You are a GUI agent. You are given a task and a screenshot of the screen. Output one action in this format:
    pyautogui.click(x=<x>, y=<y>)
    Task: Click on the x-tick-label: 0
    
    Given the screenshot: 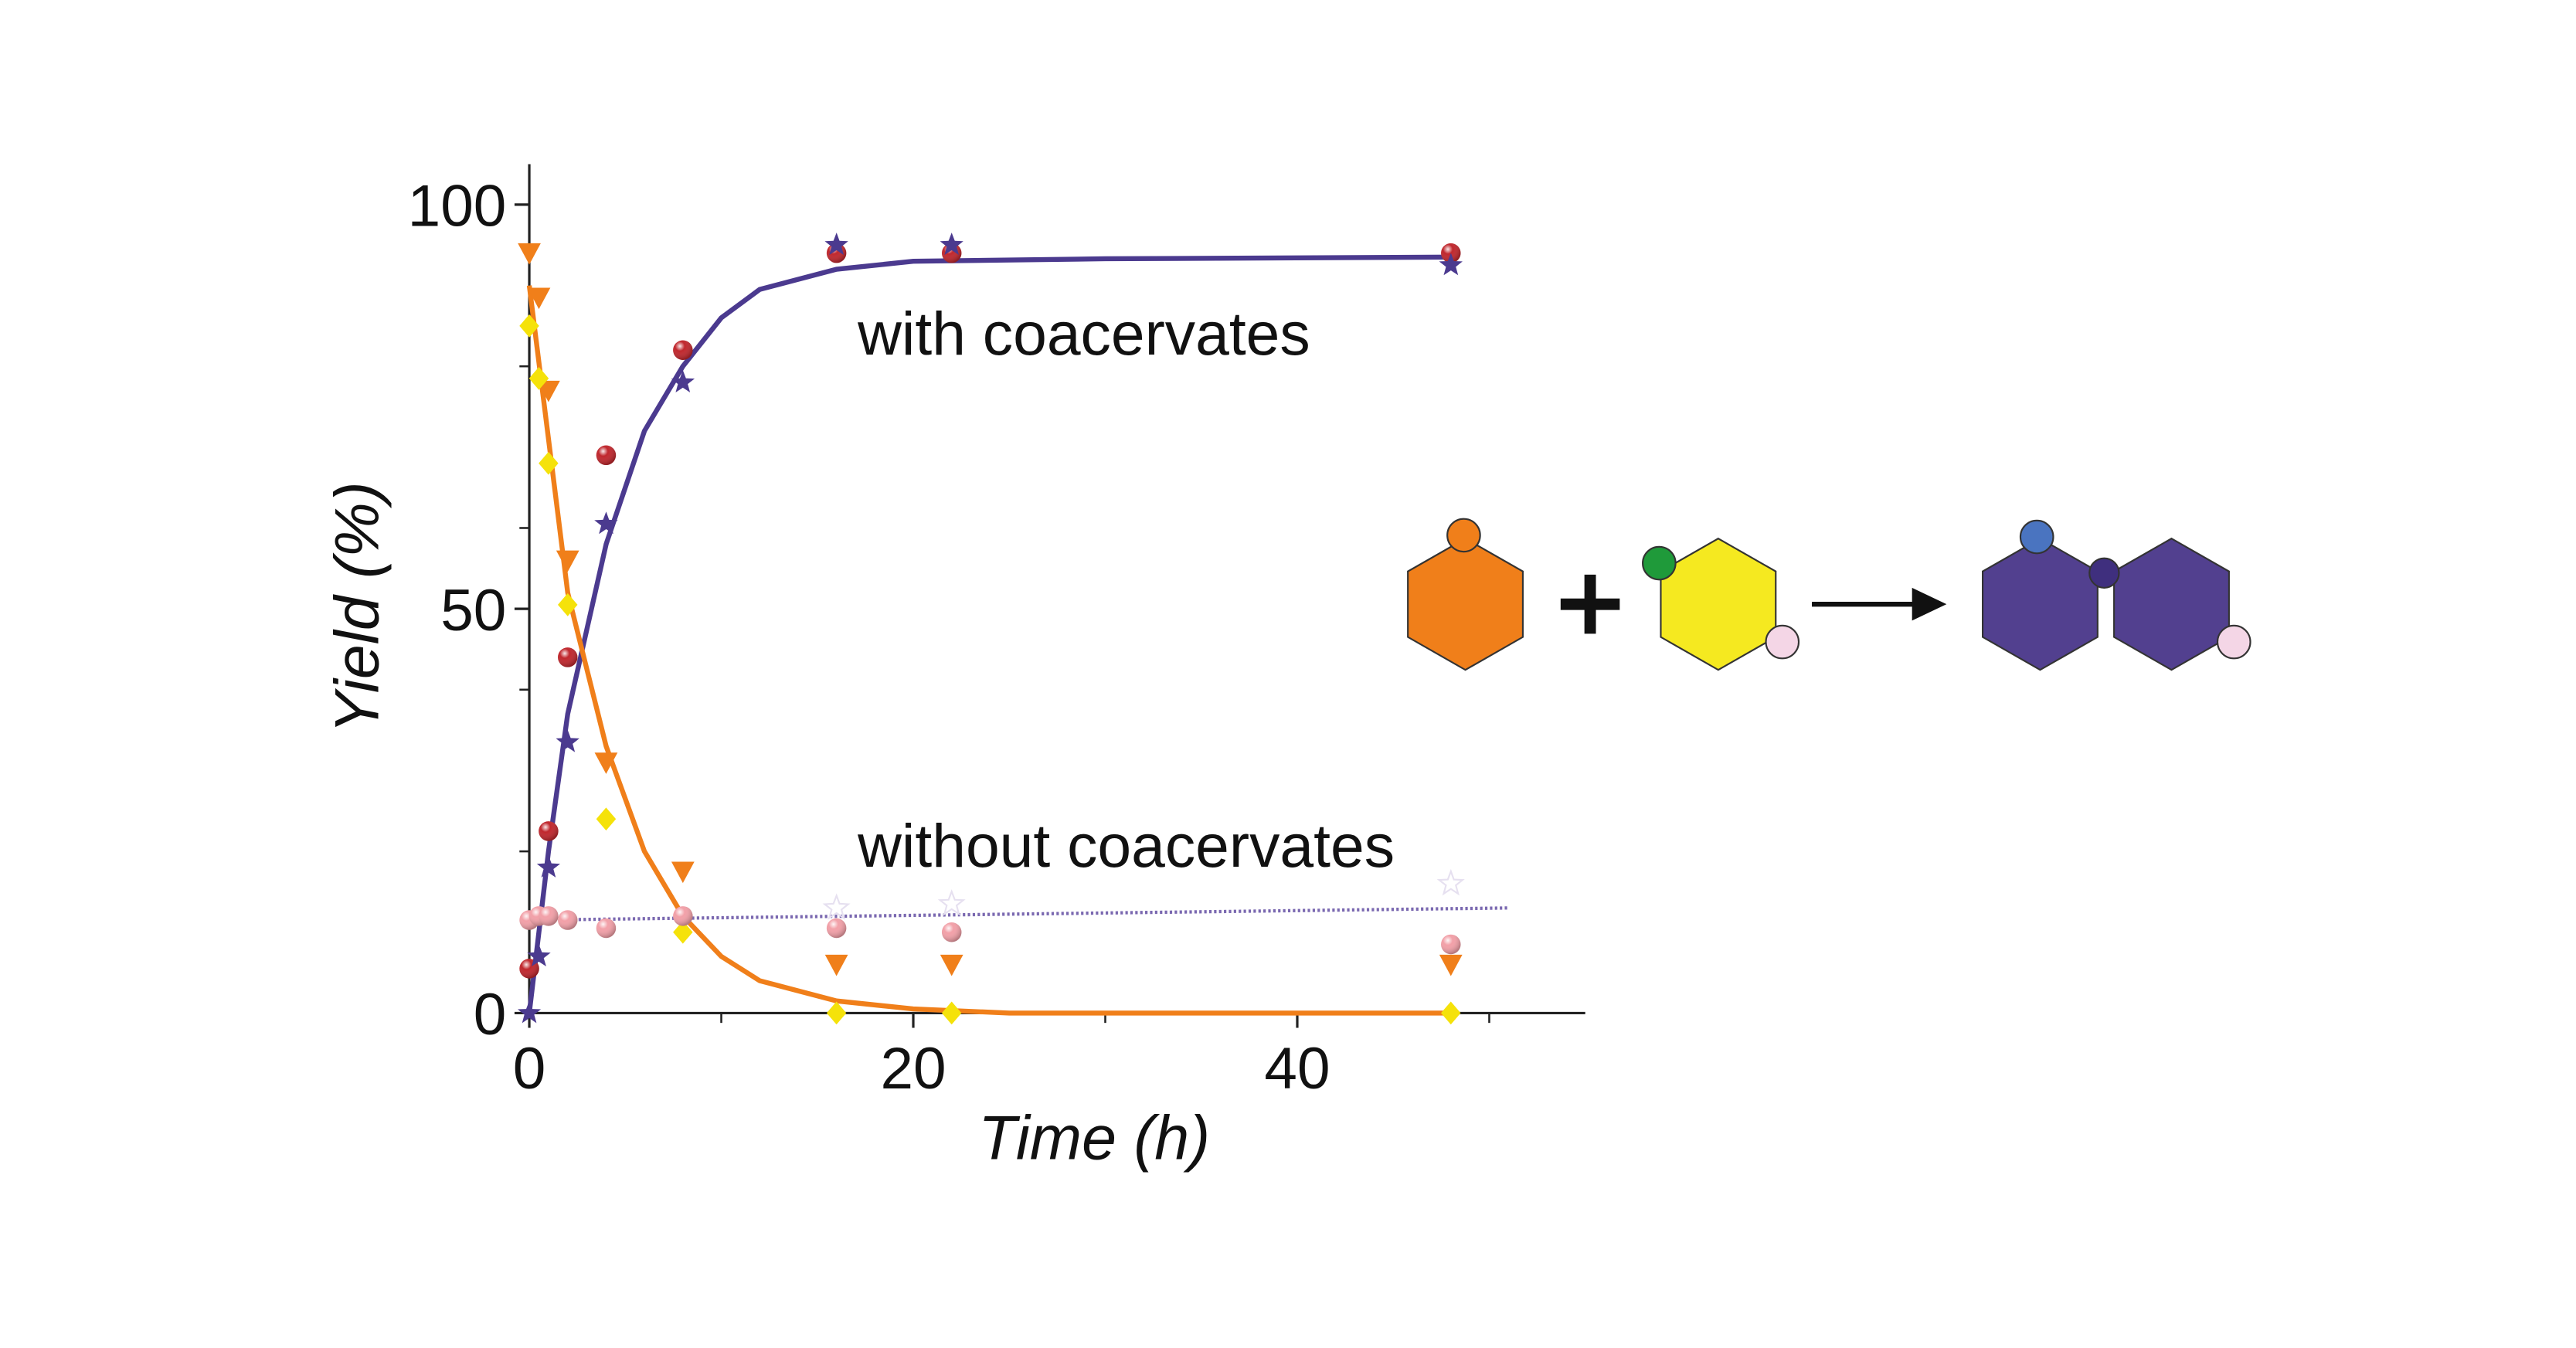 What is the action you would take?
    pyautogui.click(x=529, y=1069)
    